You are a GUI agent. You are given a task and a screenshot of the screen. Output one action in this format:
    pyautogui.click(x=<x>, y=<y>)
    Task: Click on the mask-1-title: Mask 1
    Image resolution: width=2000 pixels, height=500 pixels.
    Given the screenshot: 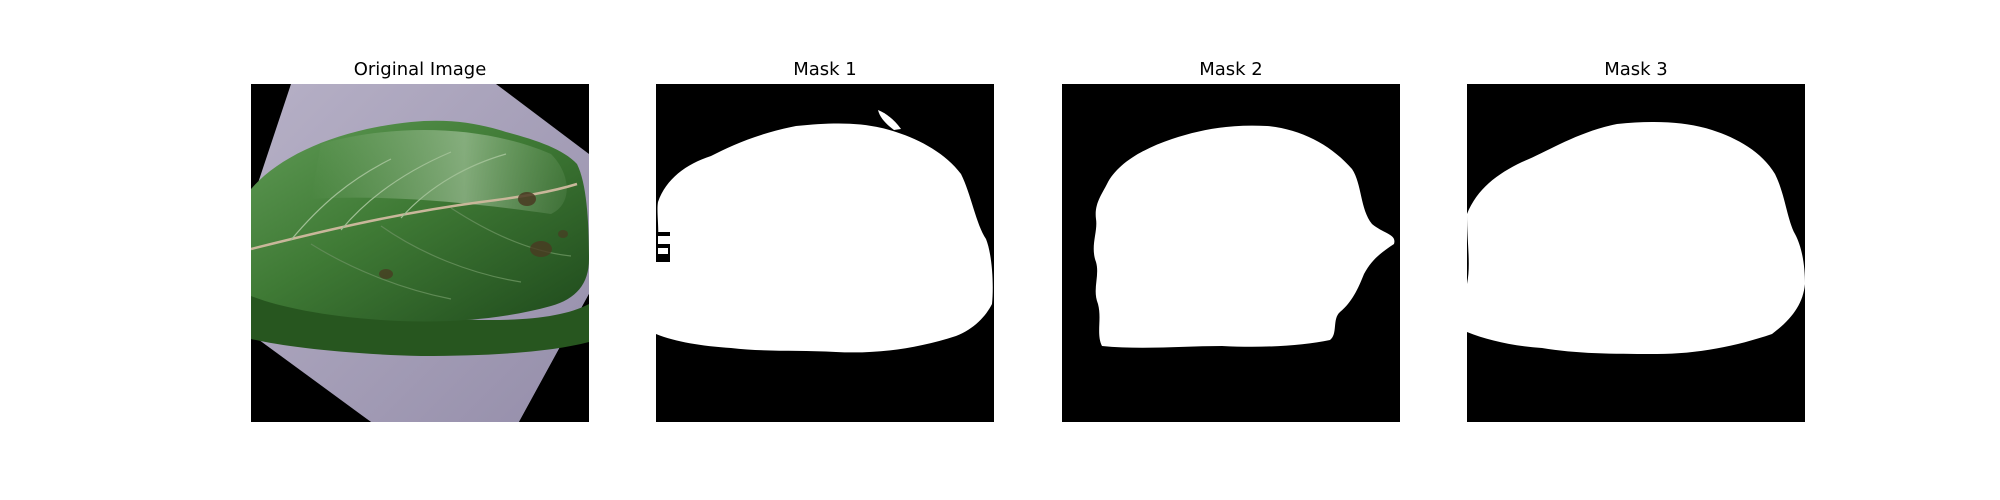 What is the action you would take?
    pyautogui.click(x=825, y=69)
    